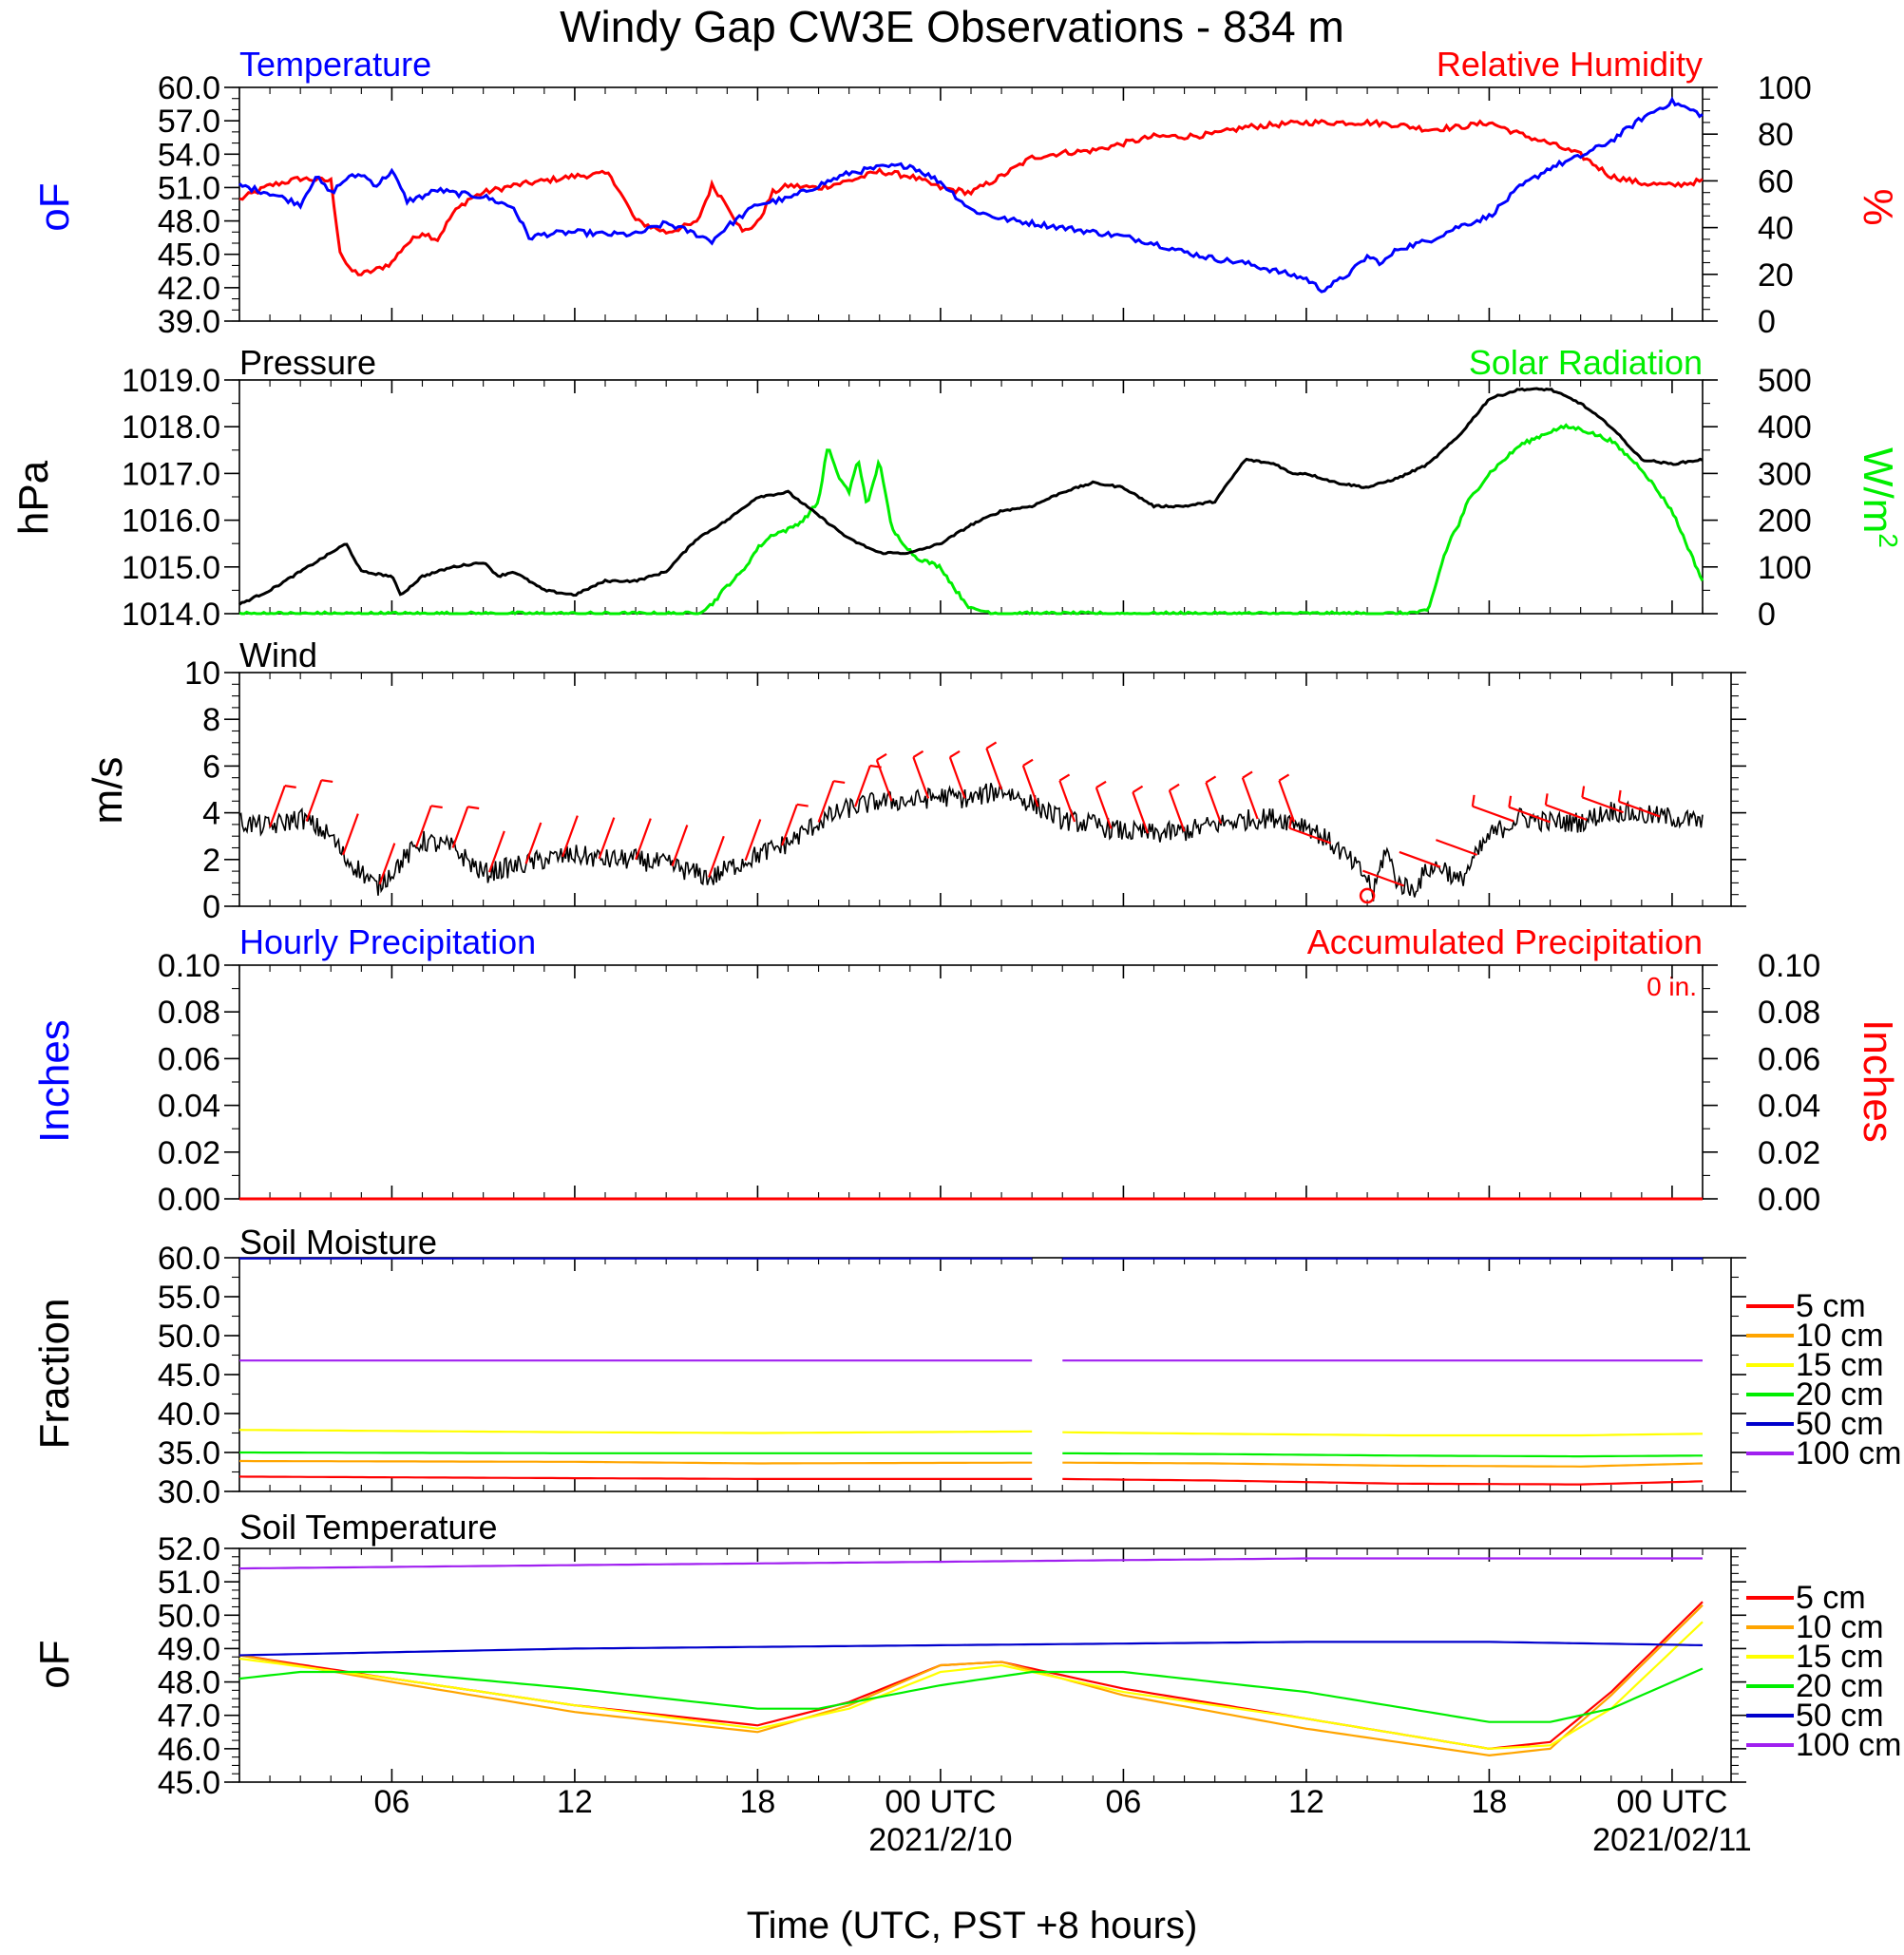  What do you see at coordinates (171, 521) in the screenshot?
I see `pressure-y-tick-label: 1016.0` at bounding box center [171, 521].